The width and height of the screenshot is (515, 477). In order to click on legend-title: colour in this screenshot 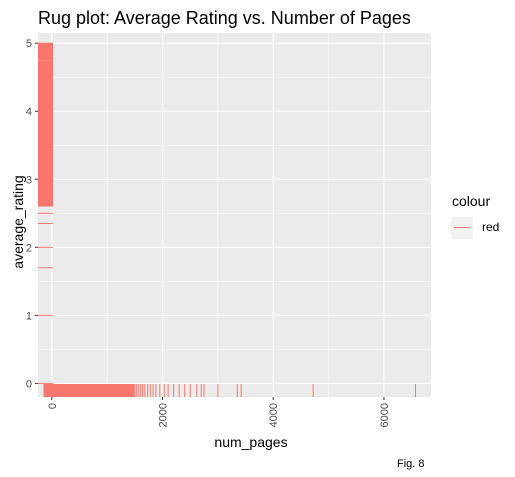, I will do `click(471, 201)`.